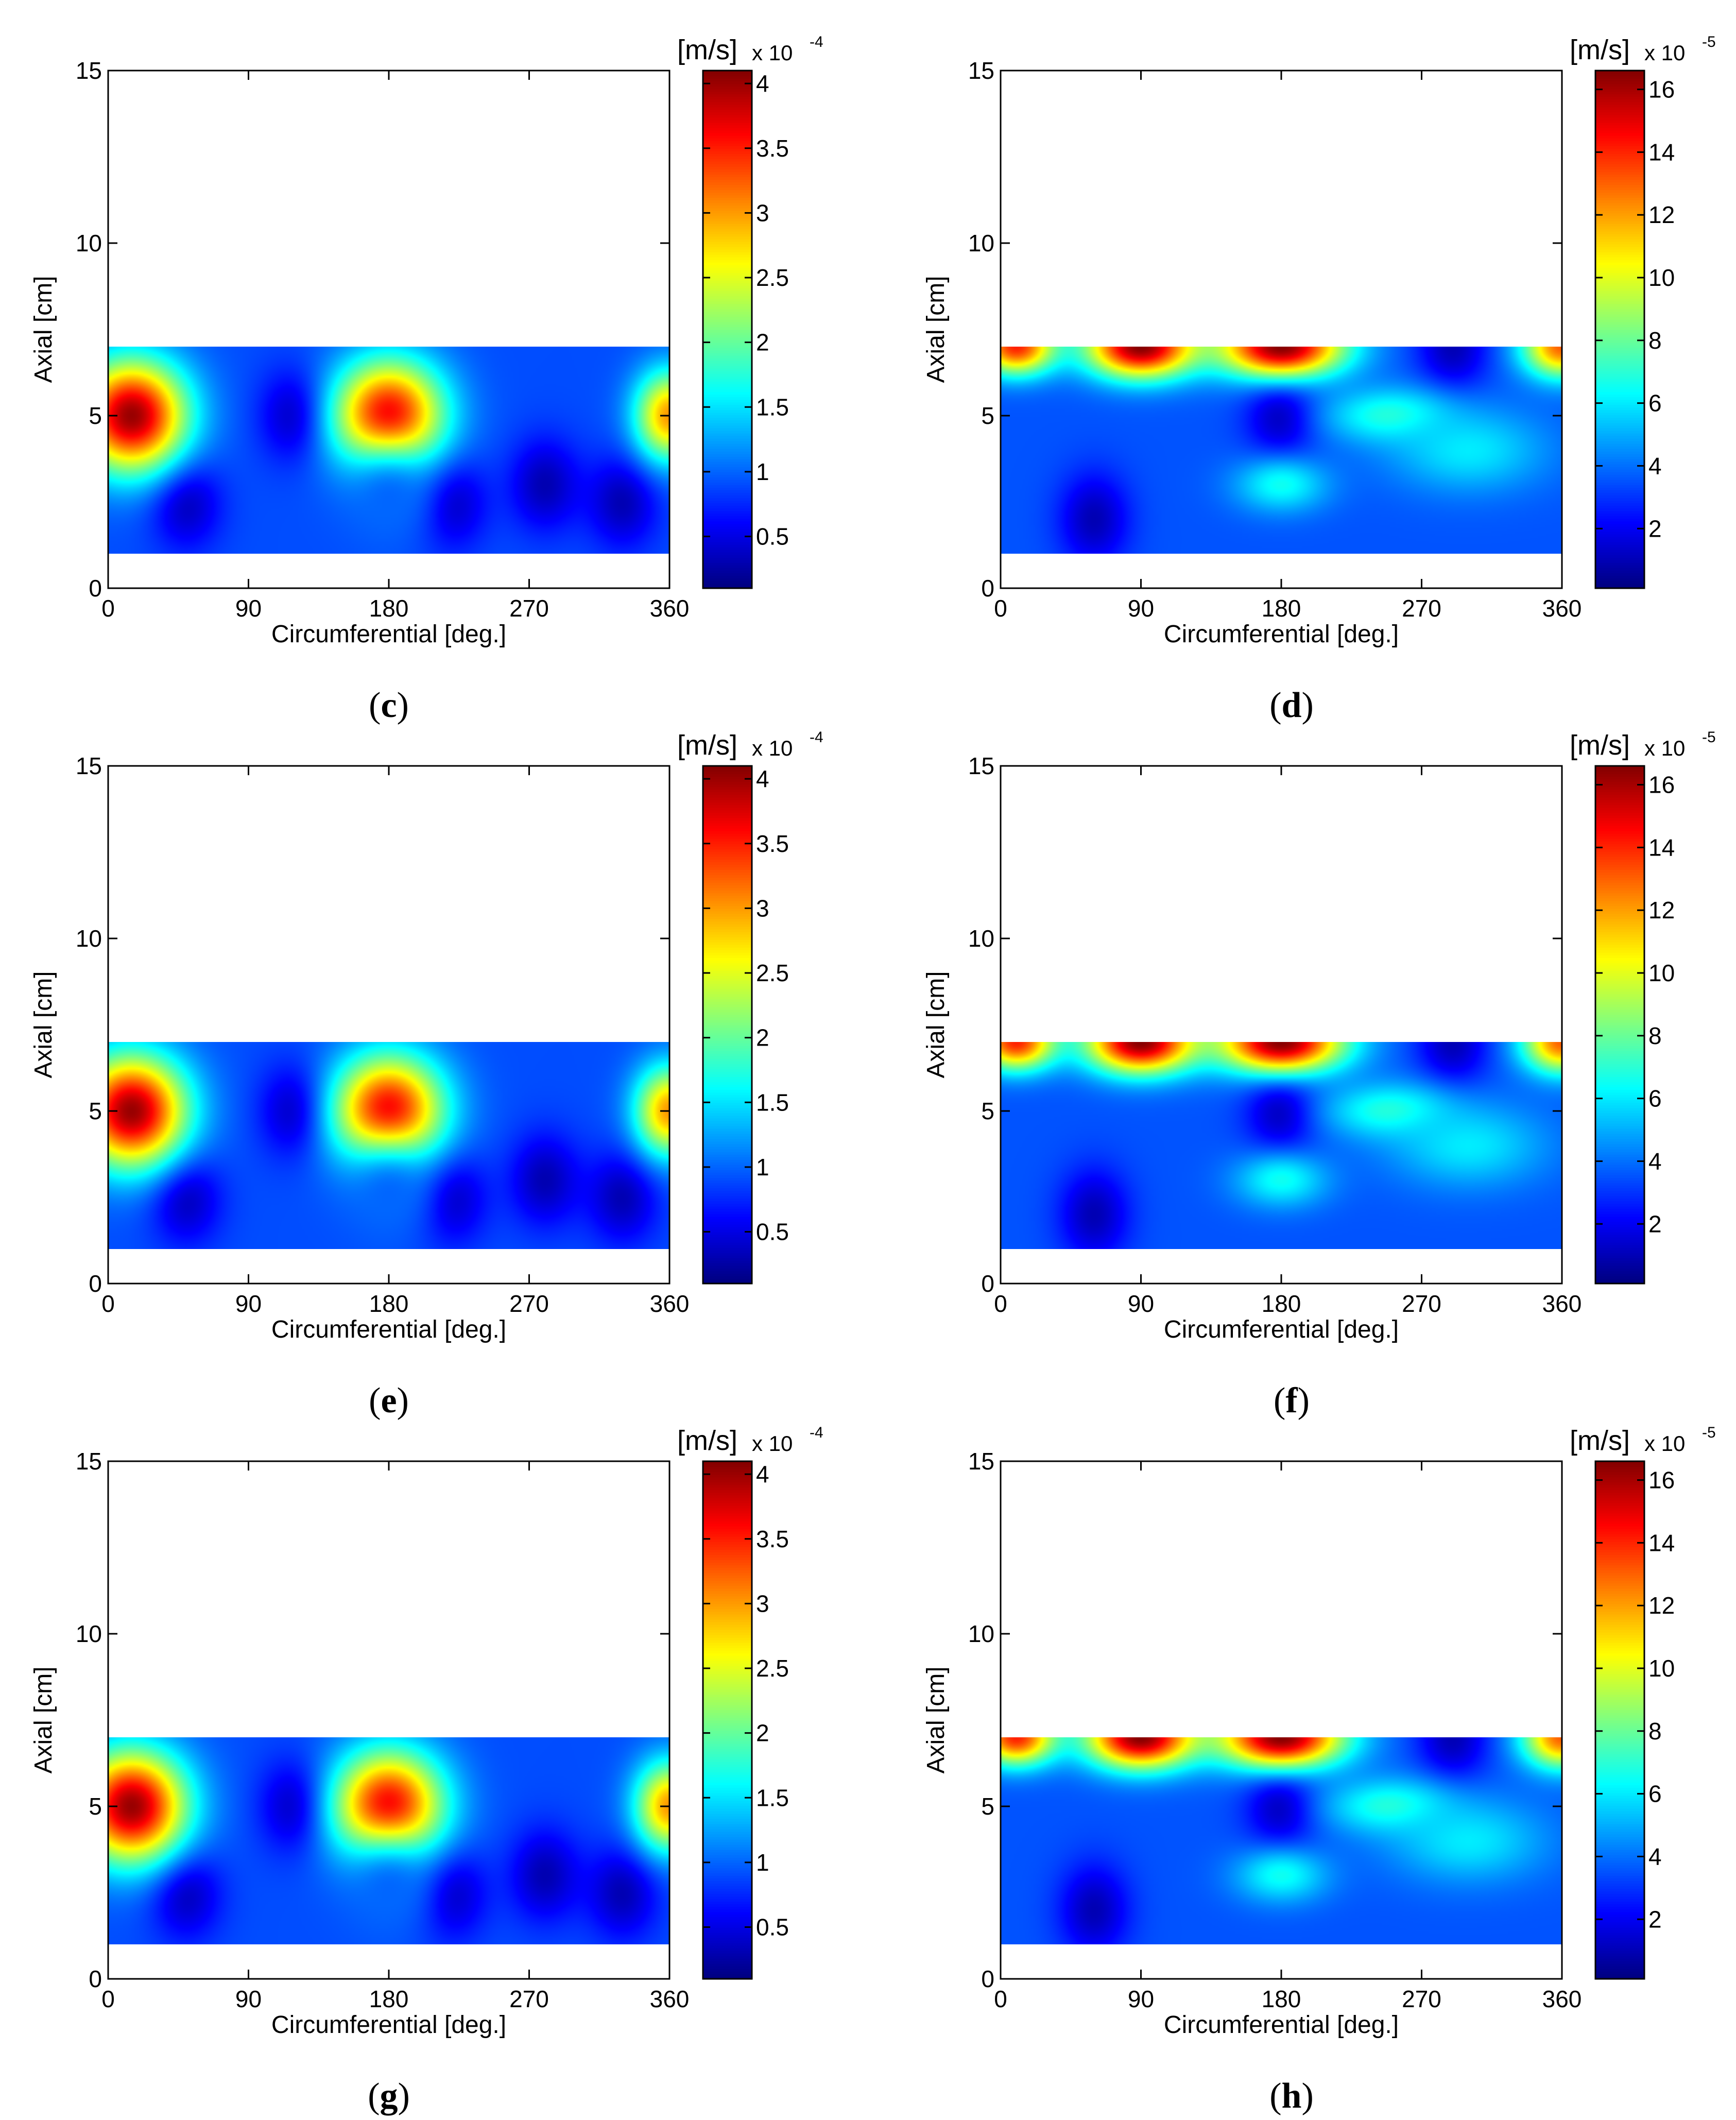 The width and height of the screenshot is (1736, 2120). I want to click on x-tick-label: 90, so click(1141, 1303).